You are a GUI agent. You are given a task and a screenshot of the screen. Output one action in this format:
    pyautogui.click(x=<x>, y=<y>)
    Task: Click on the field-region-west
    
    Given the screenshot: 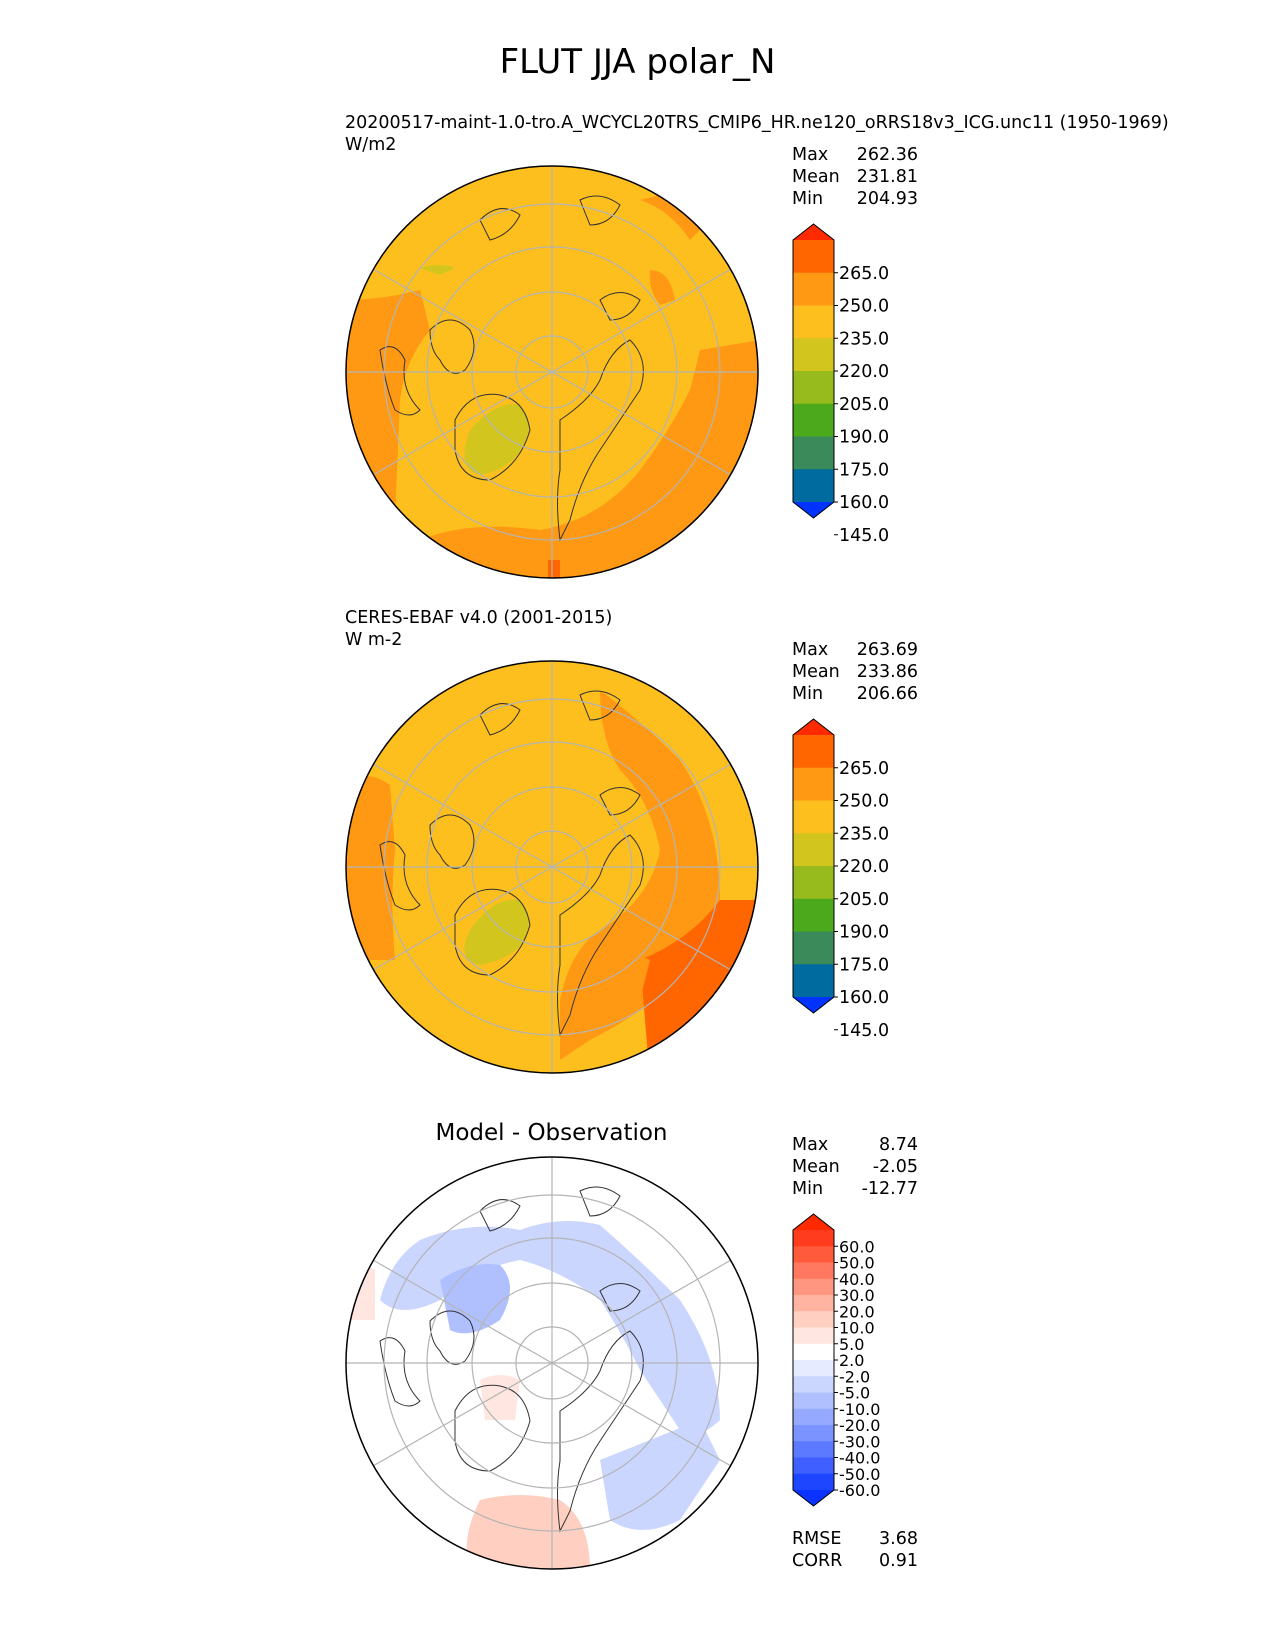 What is the action you would take?
    pyautogui.click(x=370, y=868)
    